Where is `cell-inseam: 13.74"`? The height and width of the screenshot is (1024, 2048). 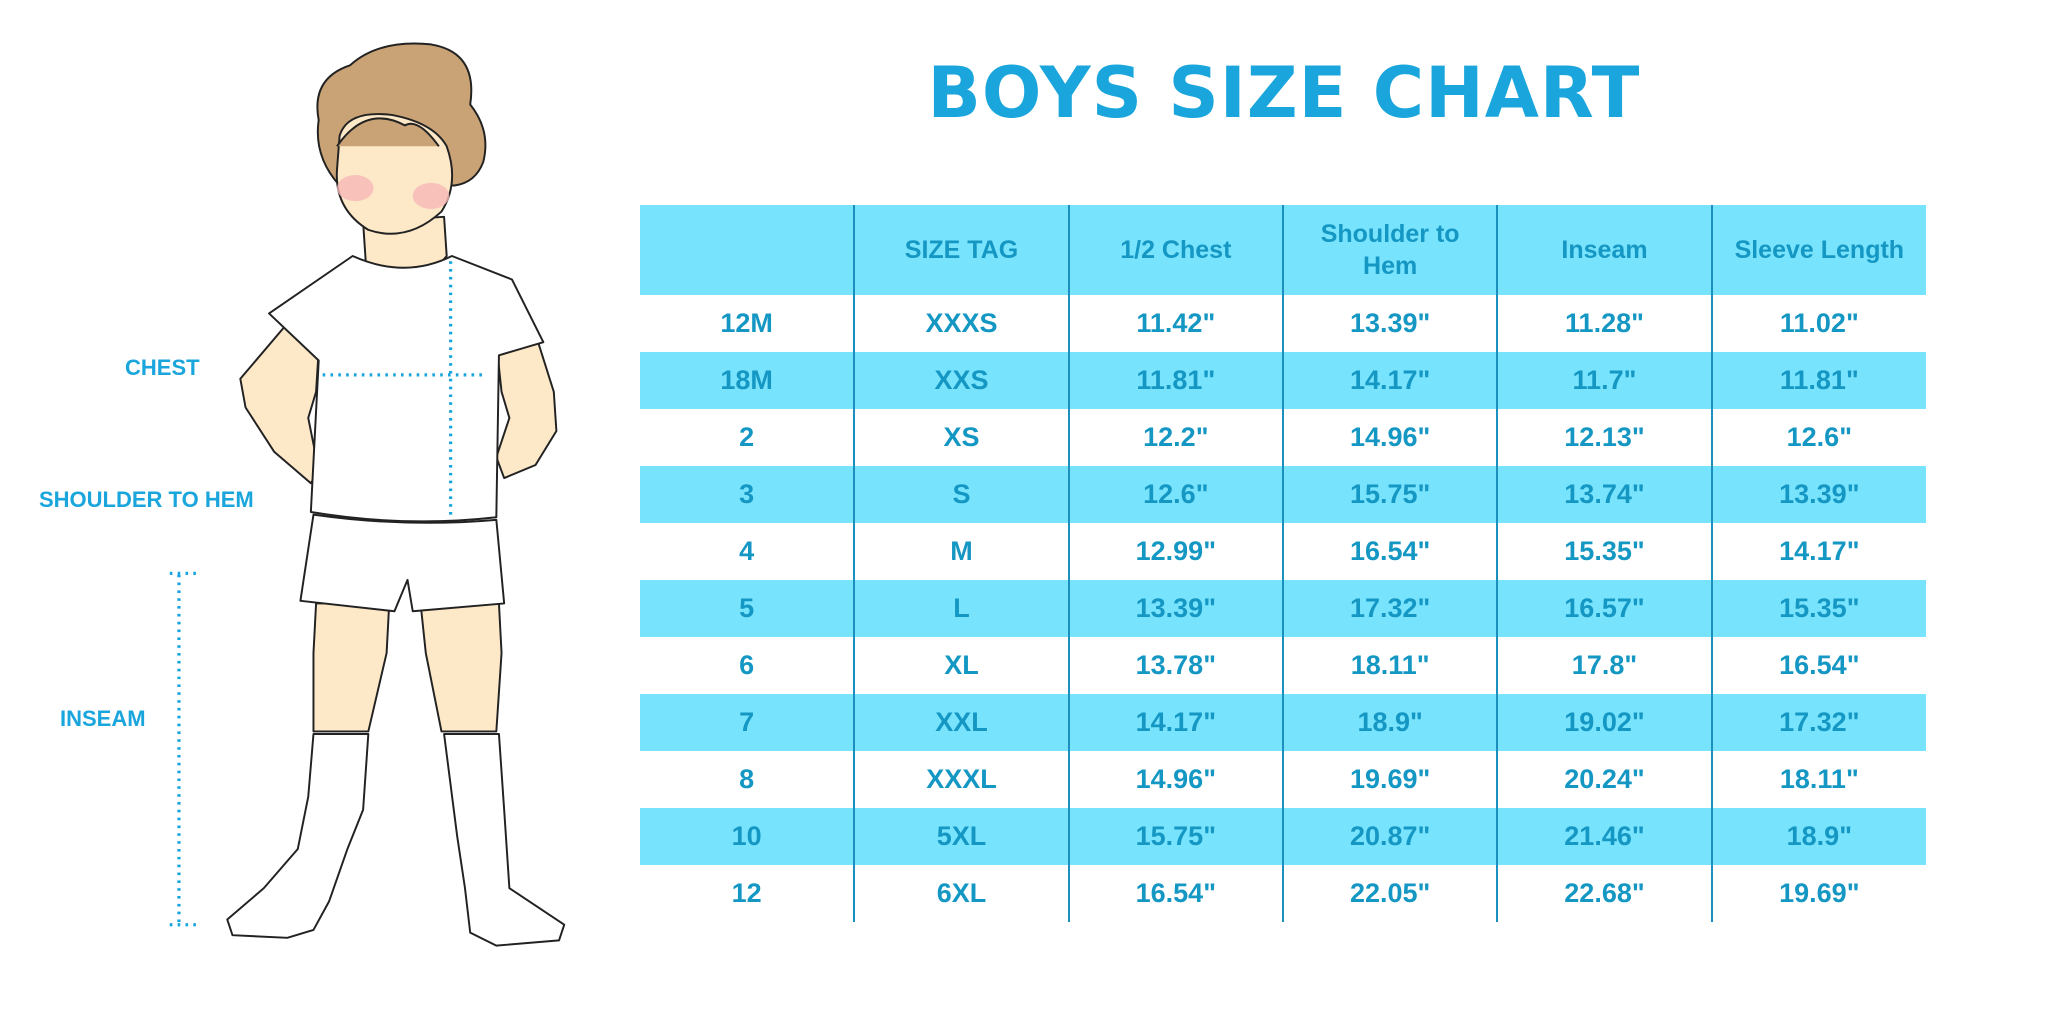 cell-inseam: 13.74" is located at coordinates (1604, 494).